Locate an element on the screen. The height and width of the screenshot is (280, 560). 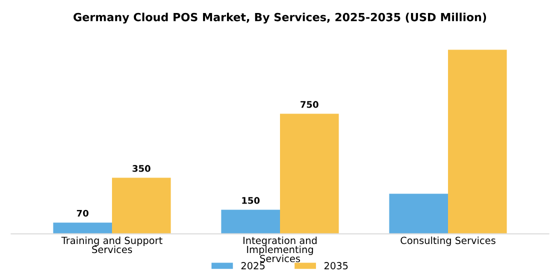
data-label: 350 is located at coordinates (141, 168).